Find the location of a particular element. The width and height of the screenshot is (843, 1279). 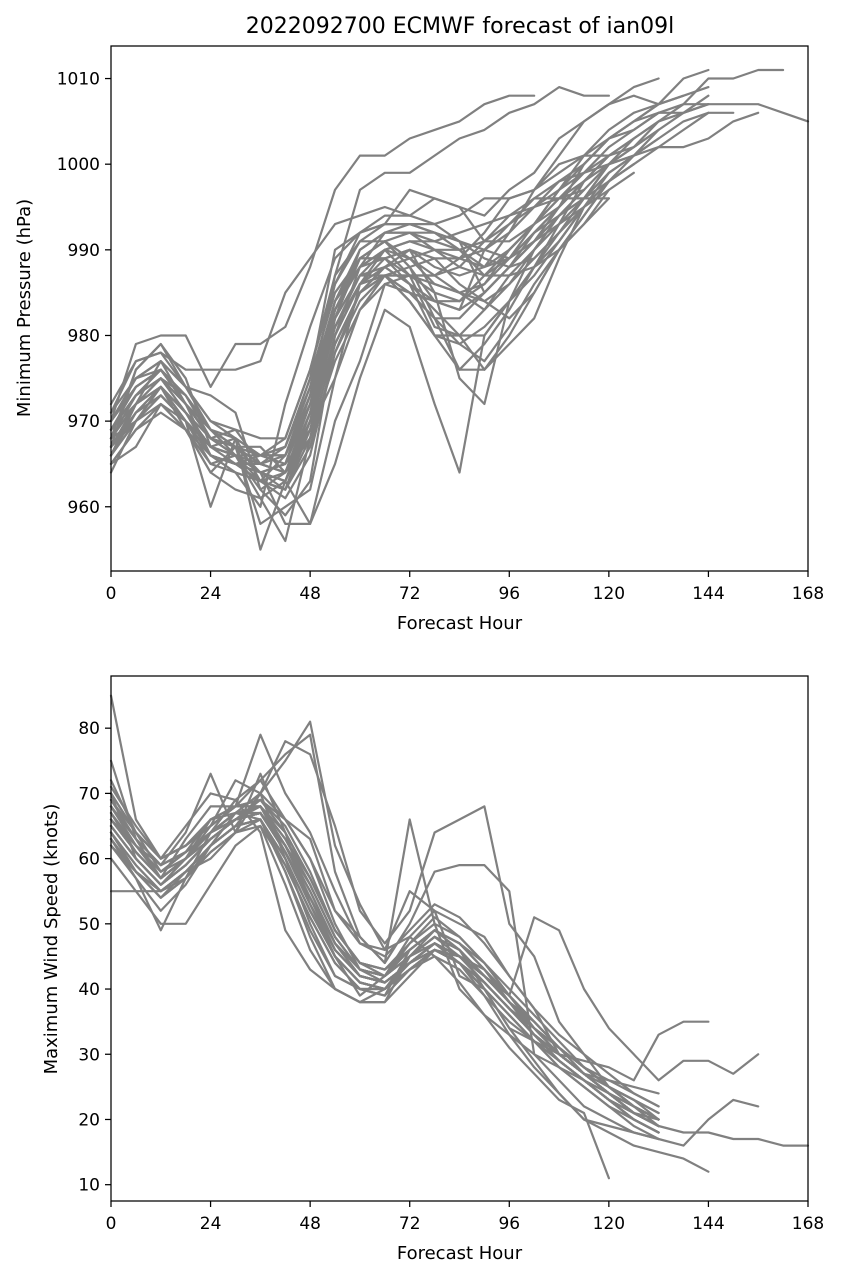

pressure-y-axis-label: Minimum Pressure (hPa) is located at coordinates (24, 308).